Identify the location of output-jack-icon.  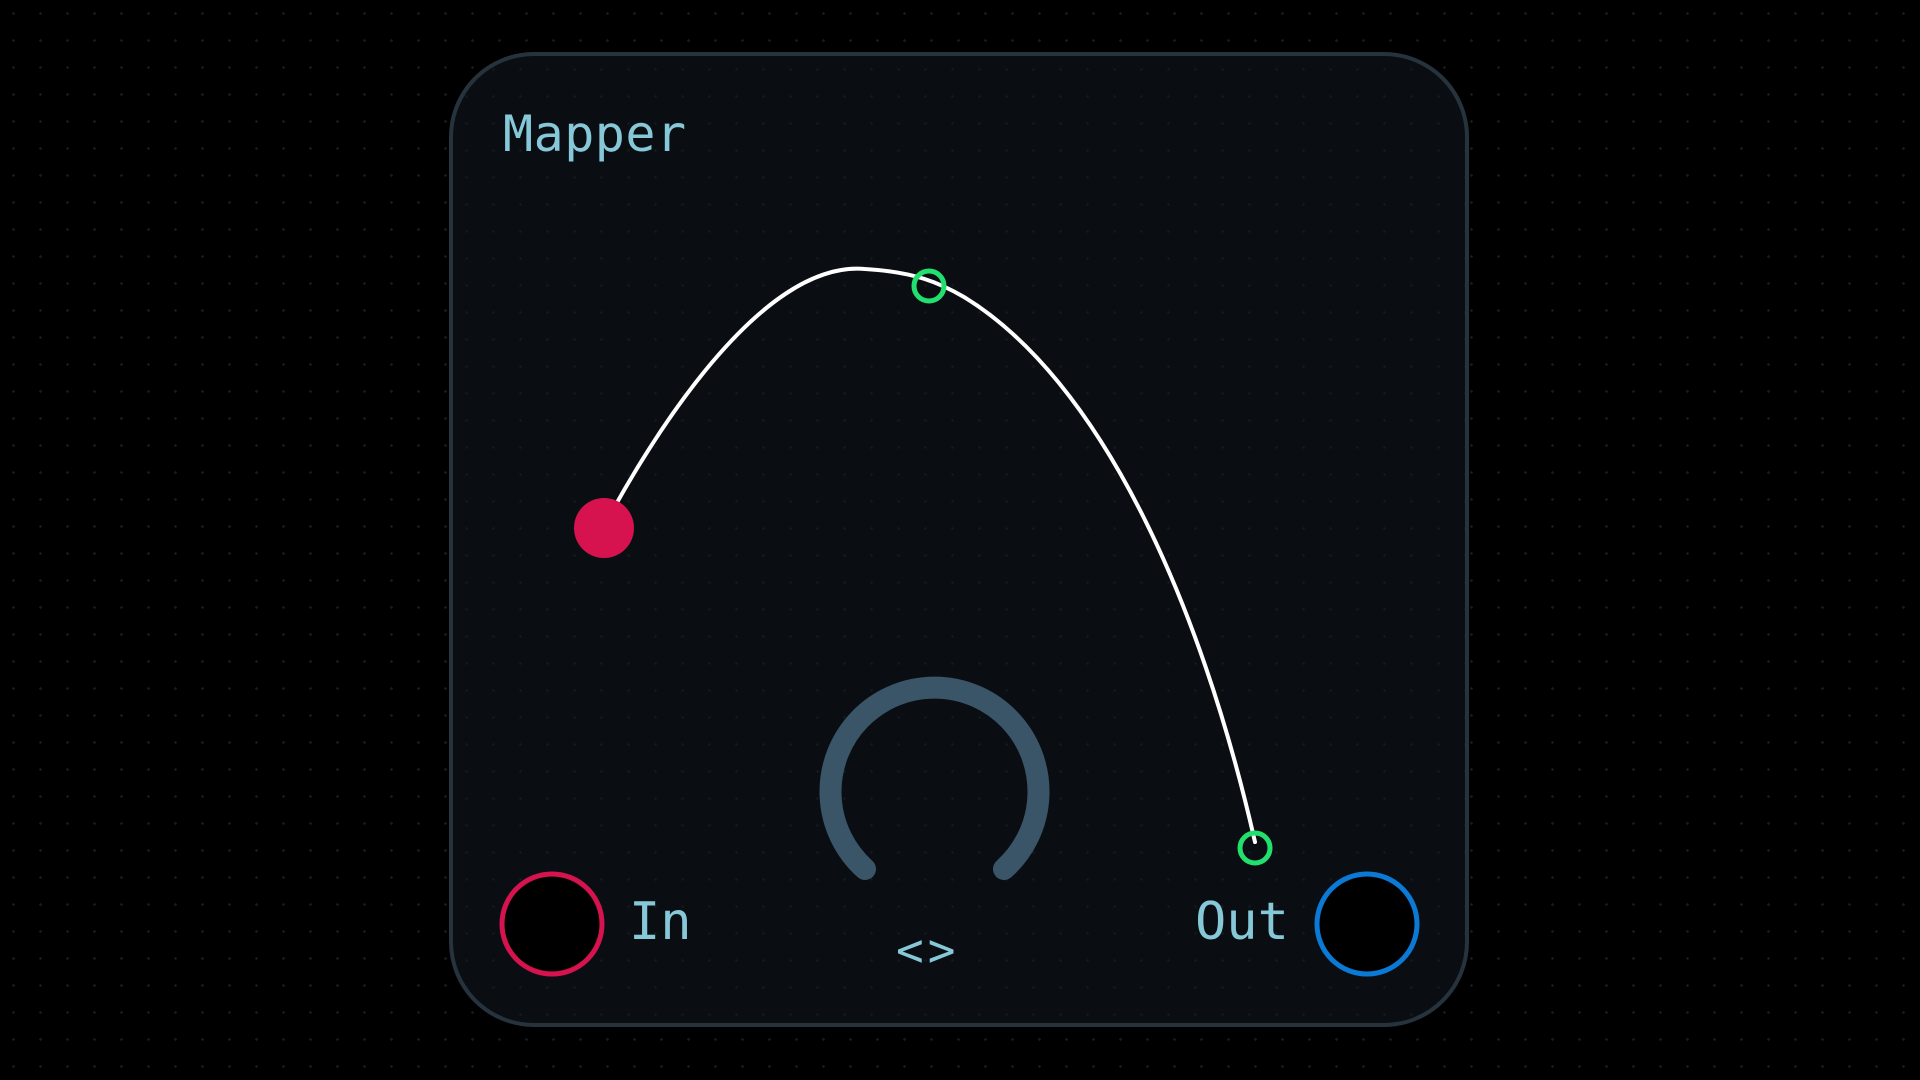
(1367, 924).